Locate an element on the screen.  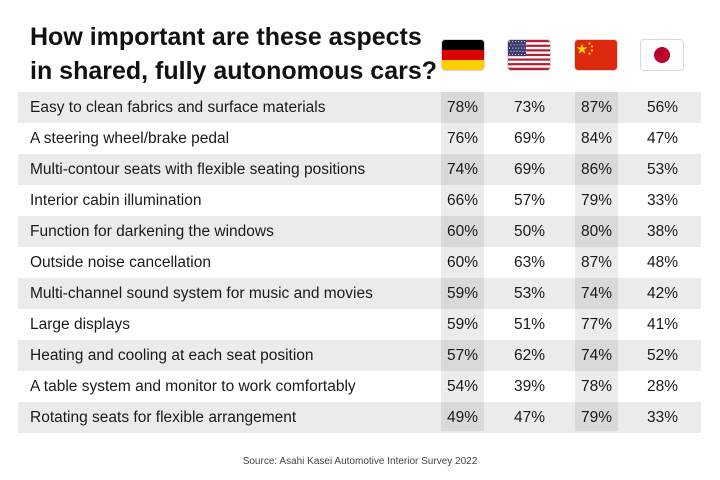
japan-flag-icon is located at coordinates (662, 55).